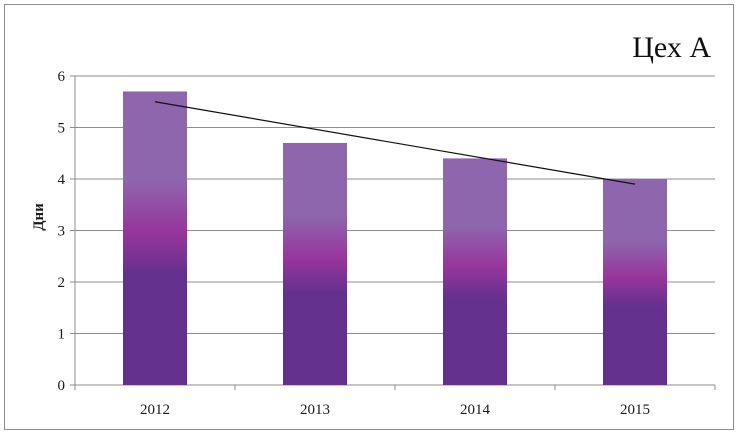 The height and width of the screenshot is (436, 740). I want to click on bar-2014, so click(475, 271).